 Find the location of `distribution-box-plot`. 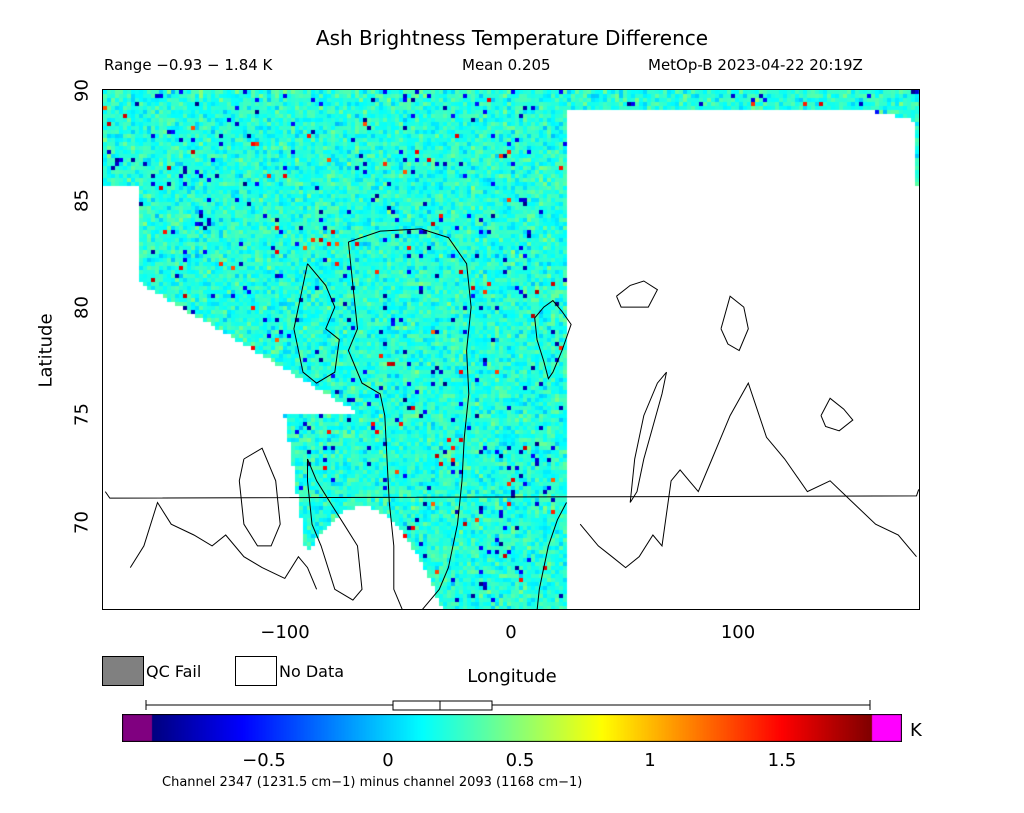

distribution-box-plot is located at coordinates (508, 705).